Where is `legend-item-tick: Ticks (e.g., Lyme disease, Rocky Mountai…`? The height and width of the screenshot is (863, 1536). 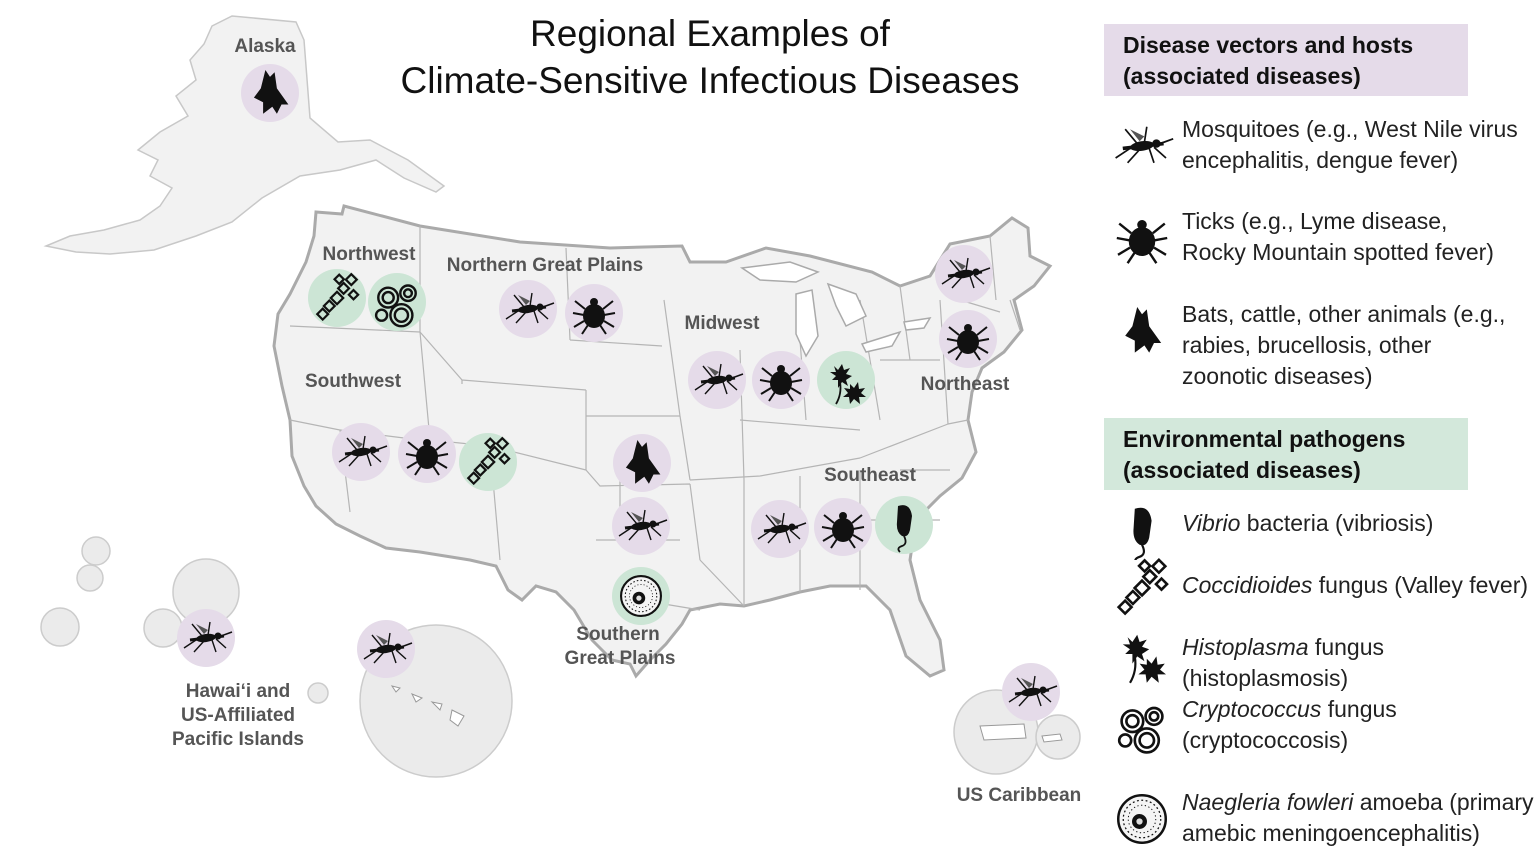 legend-item-tick: Ticks (e.g., Lyme disease, Rocky Mountai… is located at coordinates (1323, 238).